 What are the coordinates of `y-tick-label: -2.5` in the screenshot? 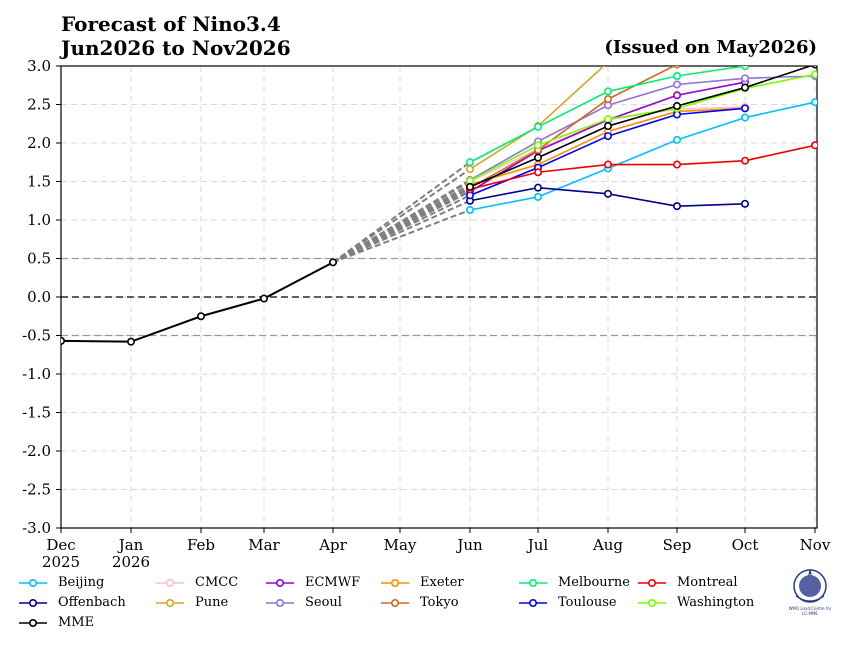 It's located at (36, 490).